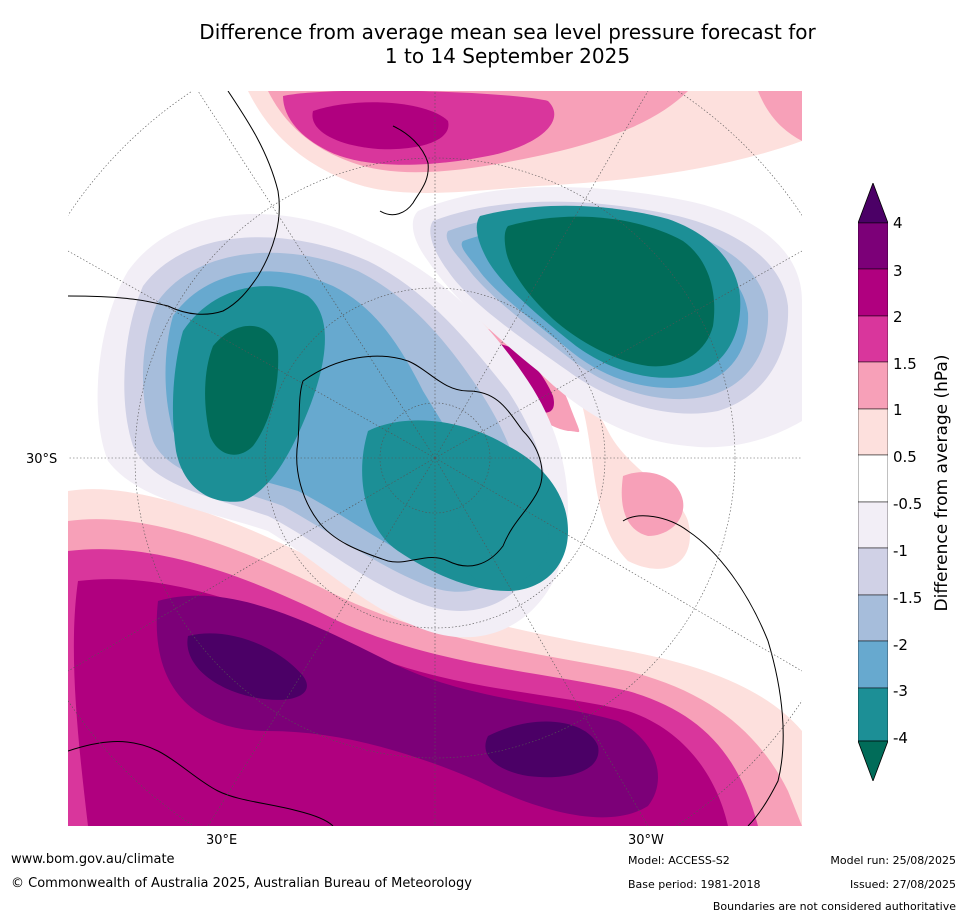 Image resolution: width=965 pixels, height=919 pixels. I want to click on base-period-text: Base period: 1981-2018, so click(694, 884).